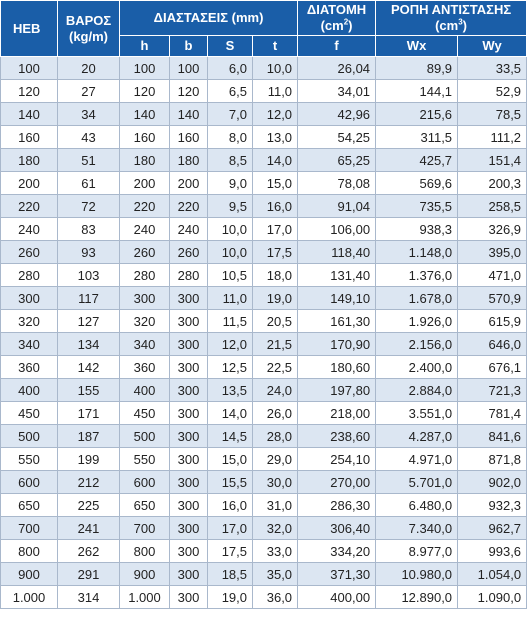 The image size is (527, 630). I want to click on moment-column-header: ΡΟΠΗ ΑΝΤΙΣΤΑΣΗΣ (cm3), so click(451, 18).